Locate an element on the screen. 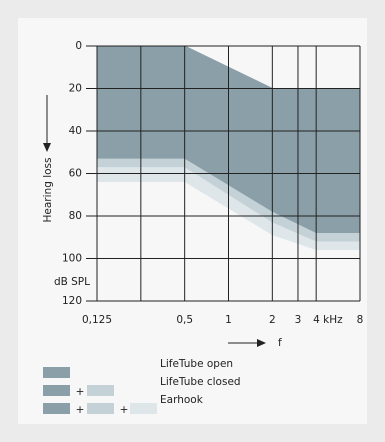 Image resolution: width=385 pixels, height=442 pixels. y-tick-label: 80 is located at coordinates (75, 216).